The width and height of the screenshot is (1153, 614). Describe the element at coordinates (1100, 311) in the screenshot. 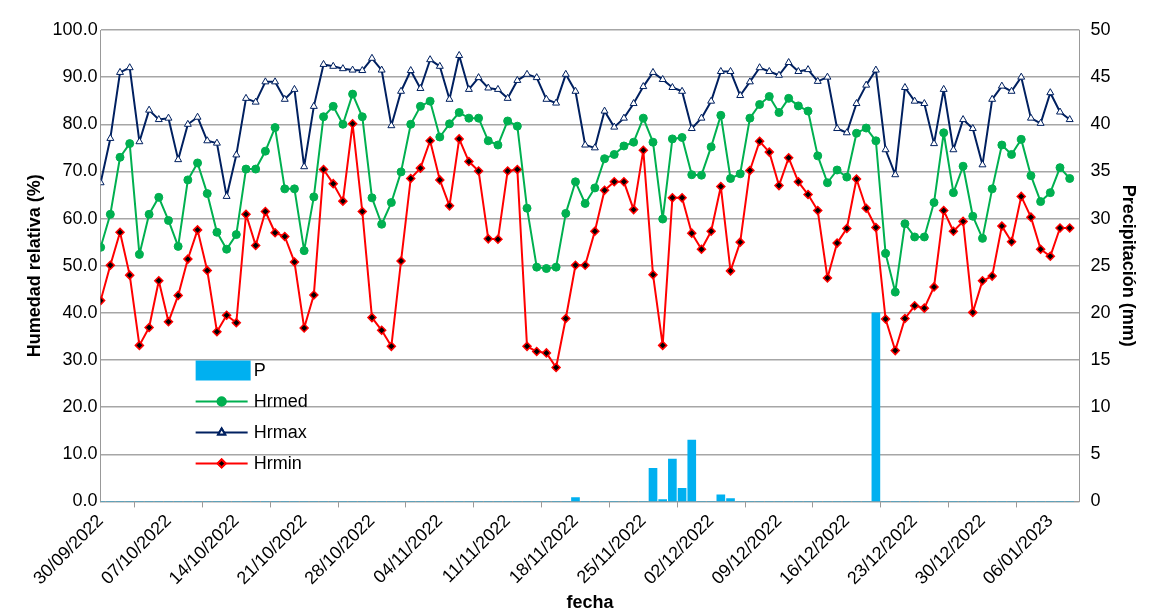

I see `y2-tick-label: 20` at that location.